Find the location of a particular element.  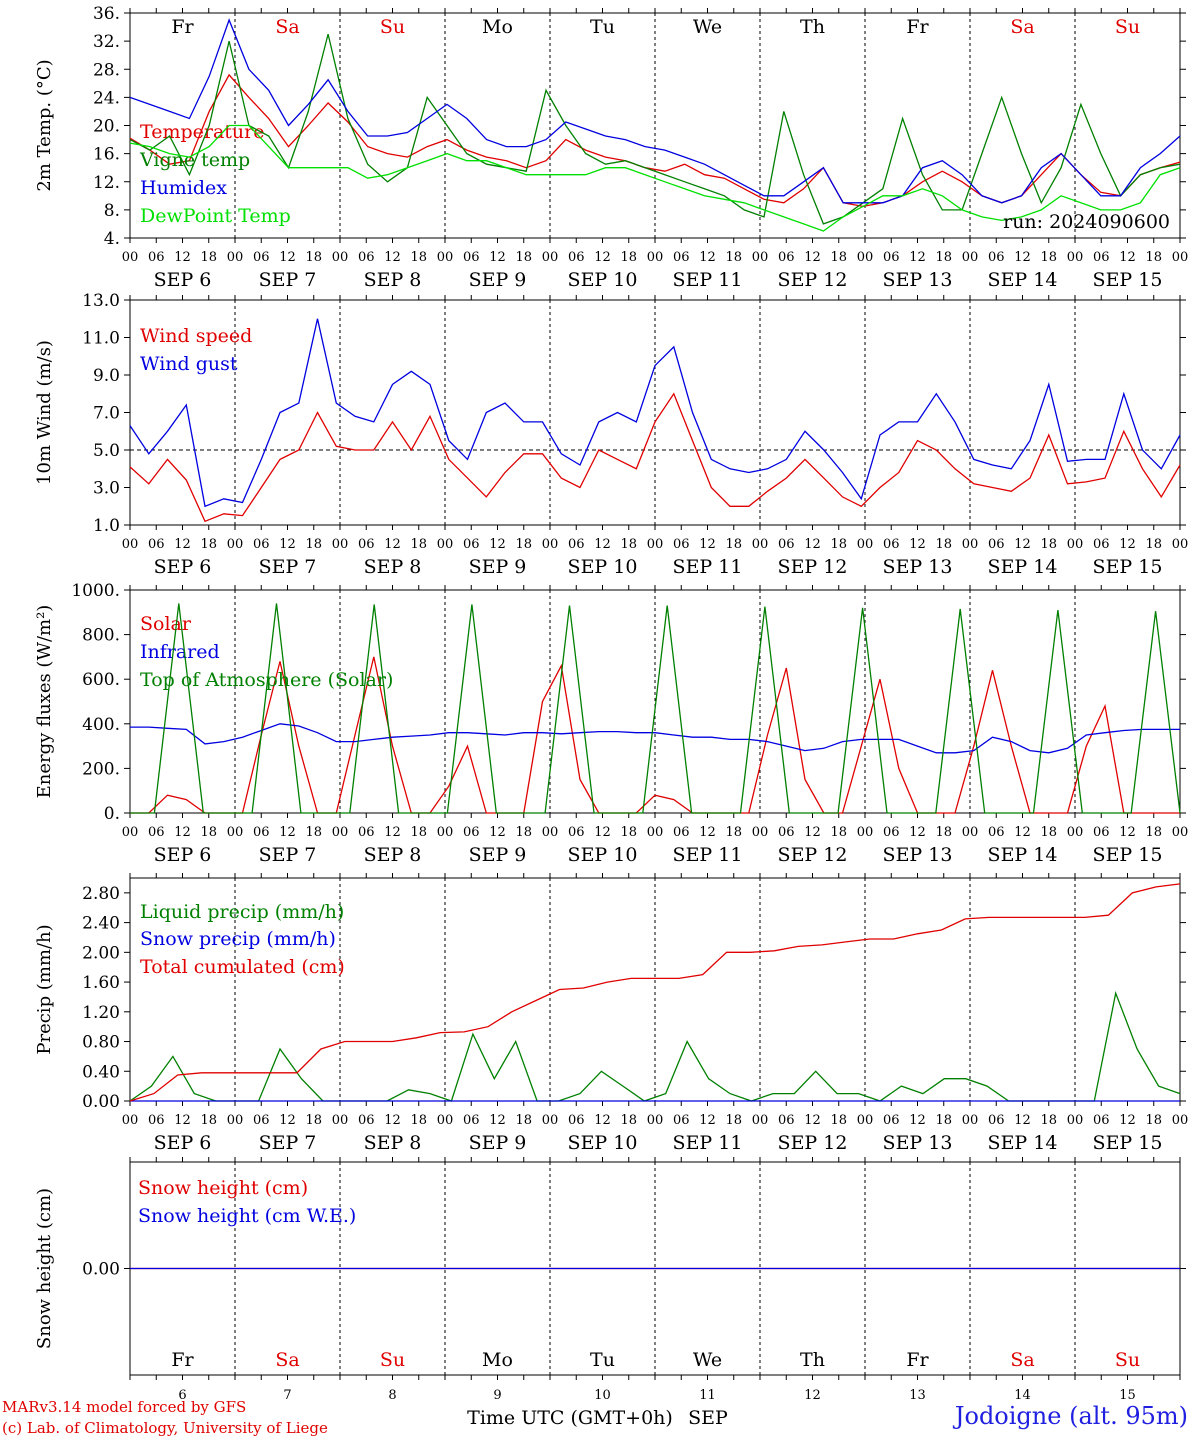

y-tick-label: 32. is located at coordinates (106, 42).